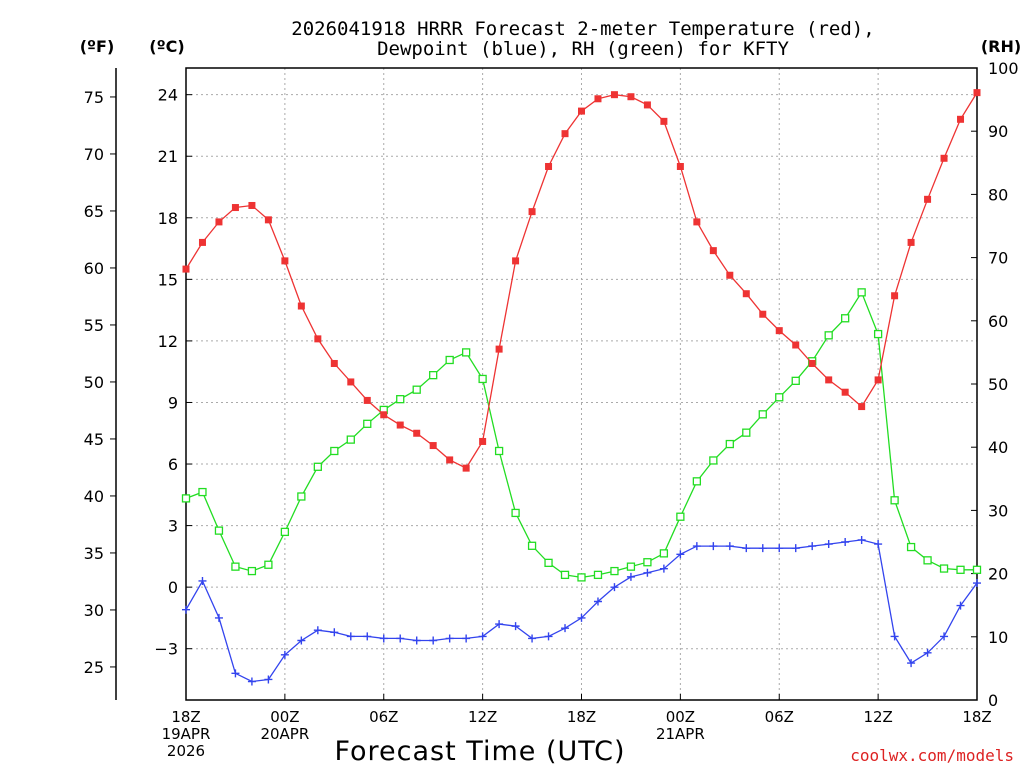 The image size is (1024, 768). Describe the element at coordinates (998, 258) in the screenshot. I see `rh-tick-label: 70` at that location.